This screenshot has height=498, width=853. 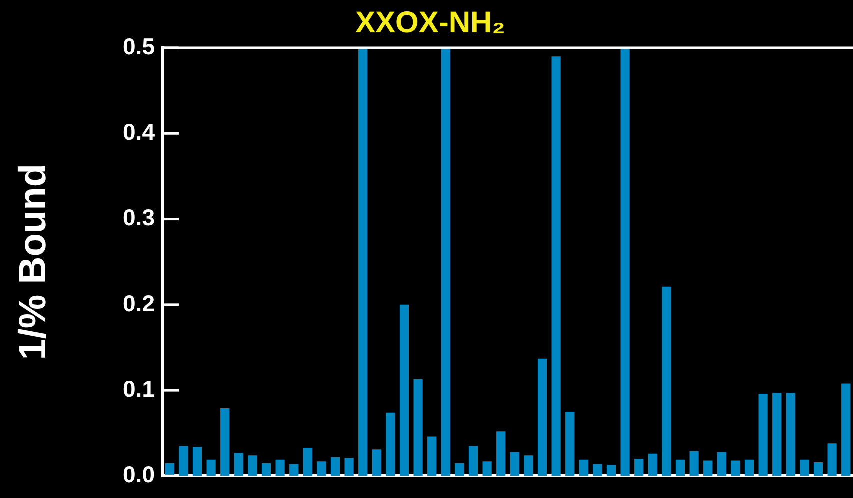 I want to click on y-tick-label: 0.2, so click(x=139, y=303).